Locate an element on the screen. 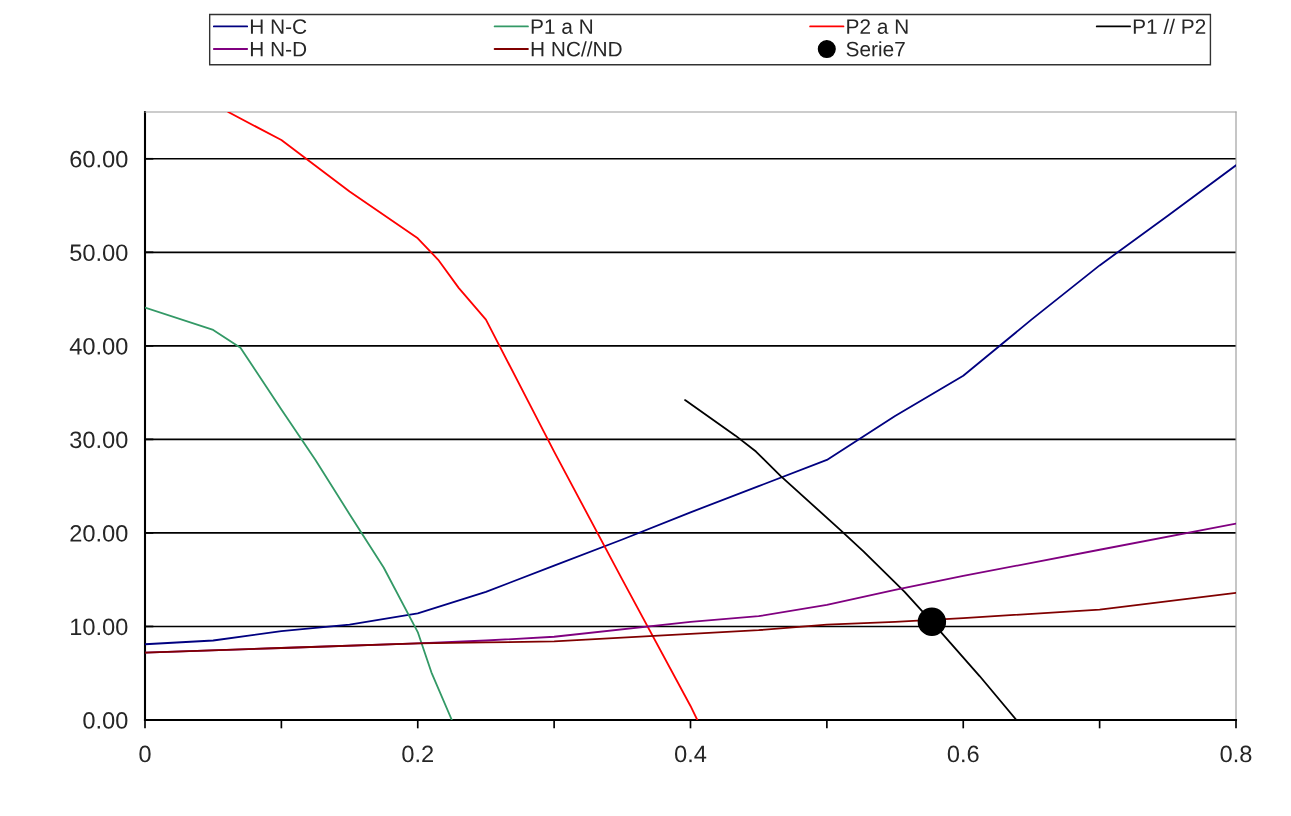 The height and width of the screenshot is (816, 1291). x-tick-label: 0.4 is located at coordinates (691, 754).